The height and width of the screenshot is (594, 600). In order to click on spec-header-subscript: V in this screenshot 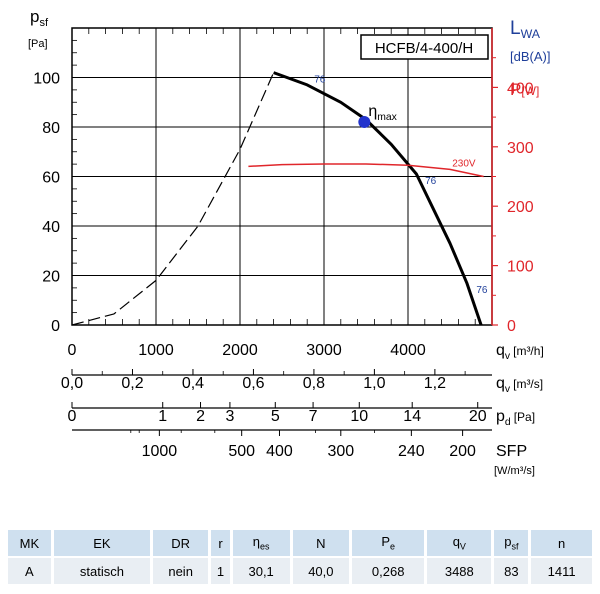, I will do `click(462, 546)`.